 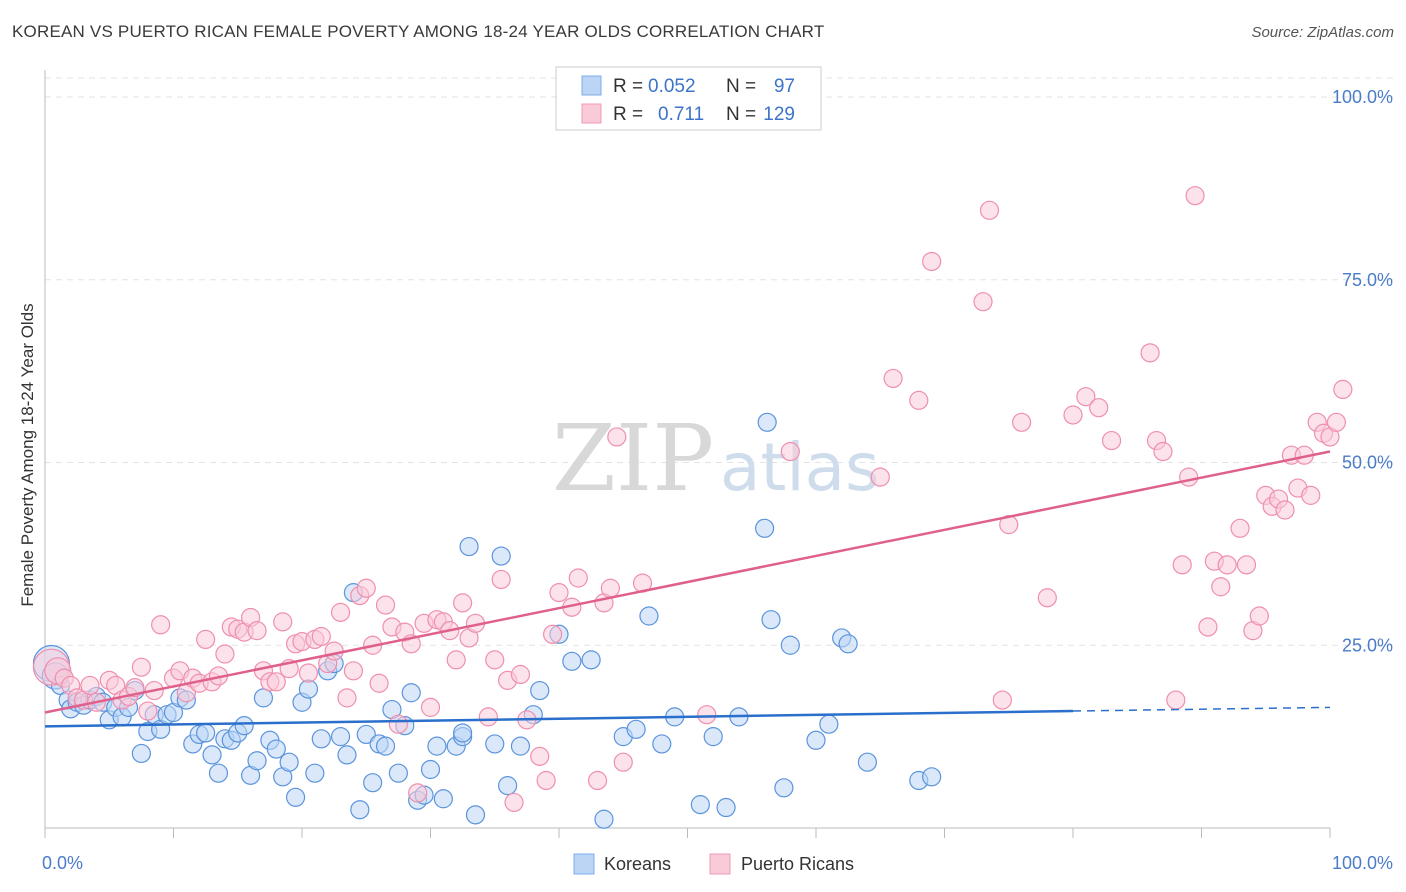 What do you see at coordinates (633, 458) in the screenshot?
I see `watermark-zip: ZIP` at bounding box center [633, 458].